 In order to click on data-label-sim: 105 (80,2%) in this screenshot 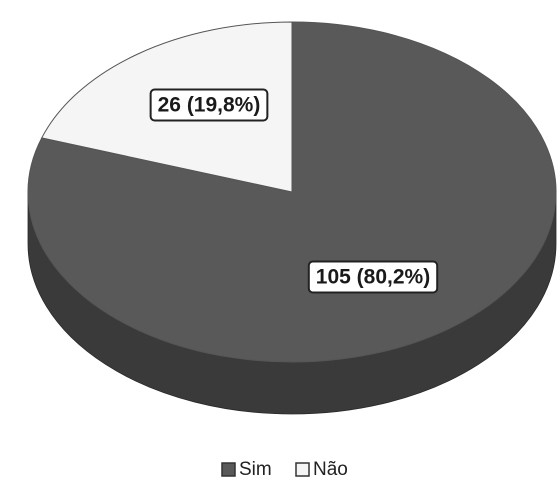, I will do `click(373, 277)`.